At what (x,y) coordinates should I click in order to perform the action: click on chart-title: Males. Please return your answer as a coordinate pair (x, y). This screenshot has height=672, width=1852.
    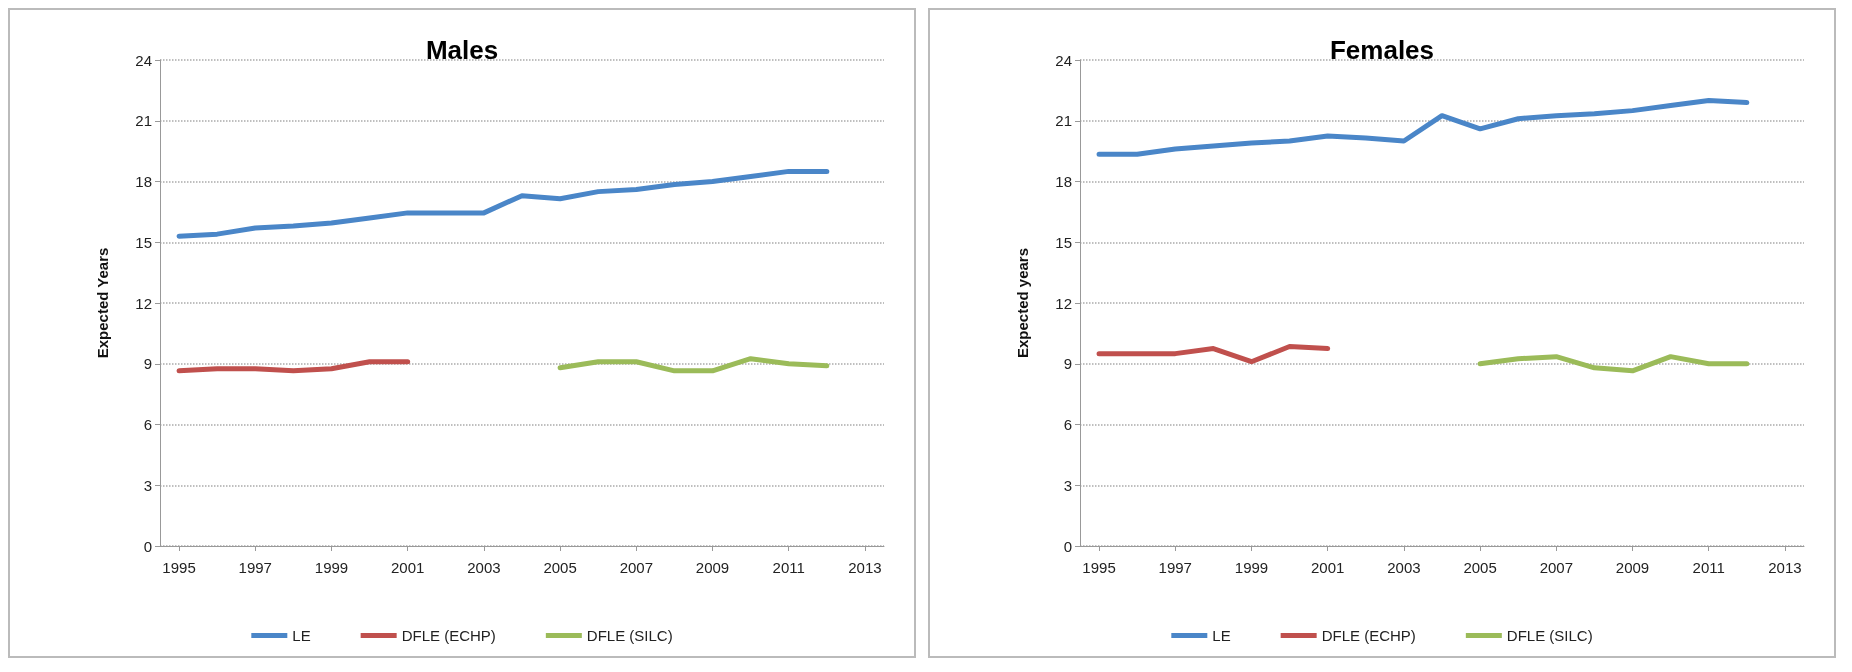
    Looking at the image, I should click on (462, 50).